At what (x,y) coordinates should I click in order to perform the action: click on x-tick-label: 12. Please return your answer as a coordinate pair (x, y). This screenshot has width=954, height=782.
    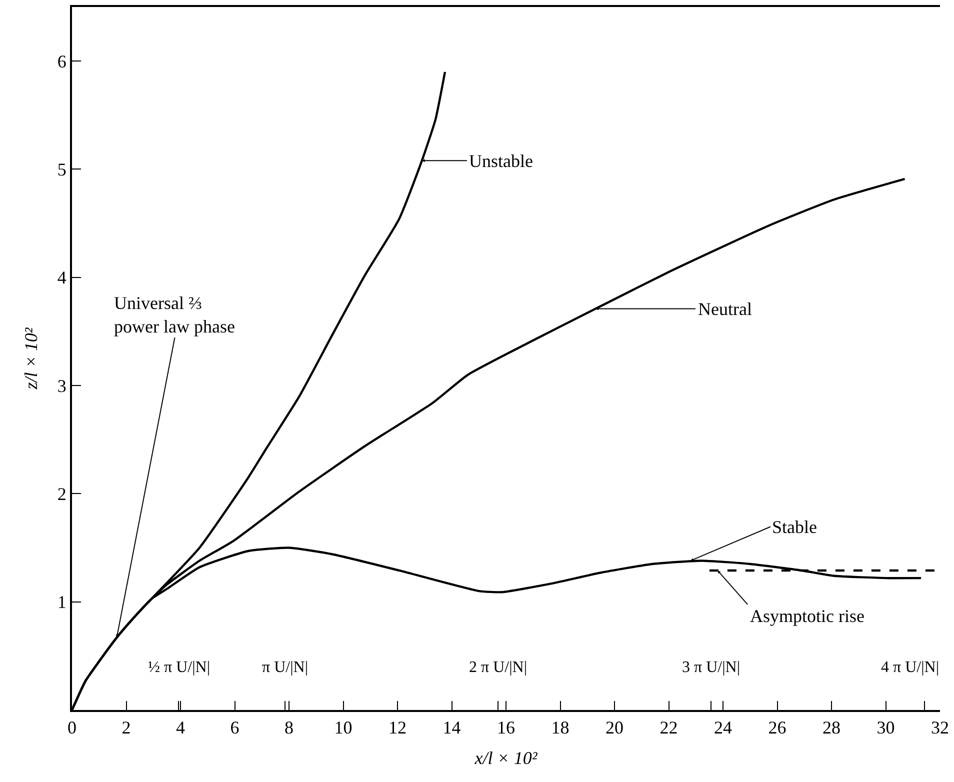
    Looking at the image, I should click on (397, 728).